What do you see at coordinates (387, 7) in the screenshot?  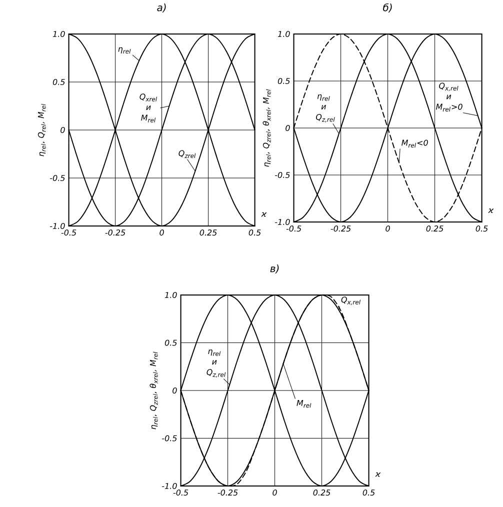 I see `chart-title: б)` at bounding box center [387, 7].